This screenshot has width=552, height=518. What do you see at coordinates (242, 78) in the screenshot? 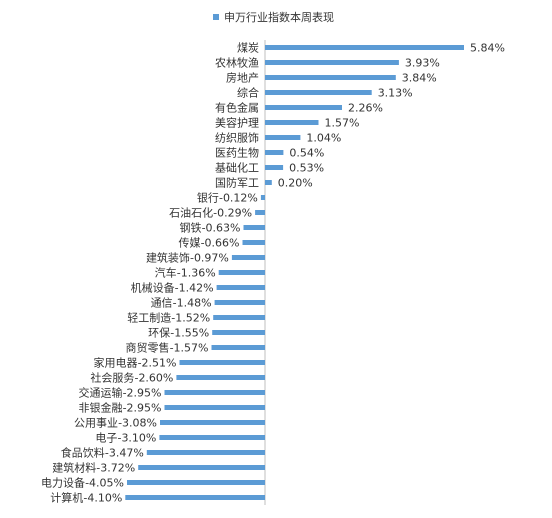
I see `category-label: 房地产` at bounding box center [242, 78].